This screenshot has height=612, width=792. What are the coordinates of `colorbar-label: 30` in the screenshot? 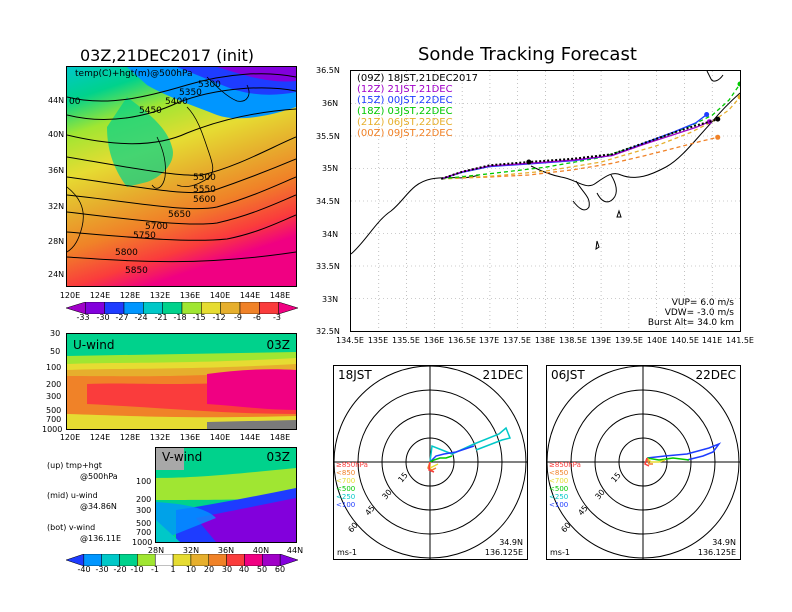 It's located at (227, 569).